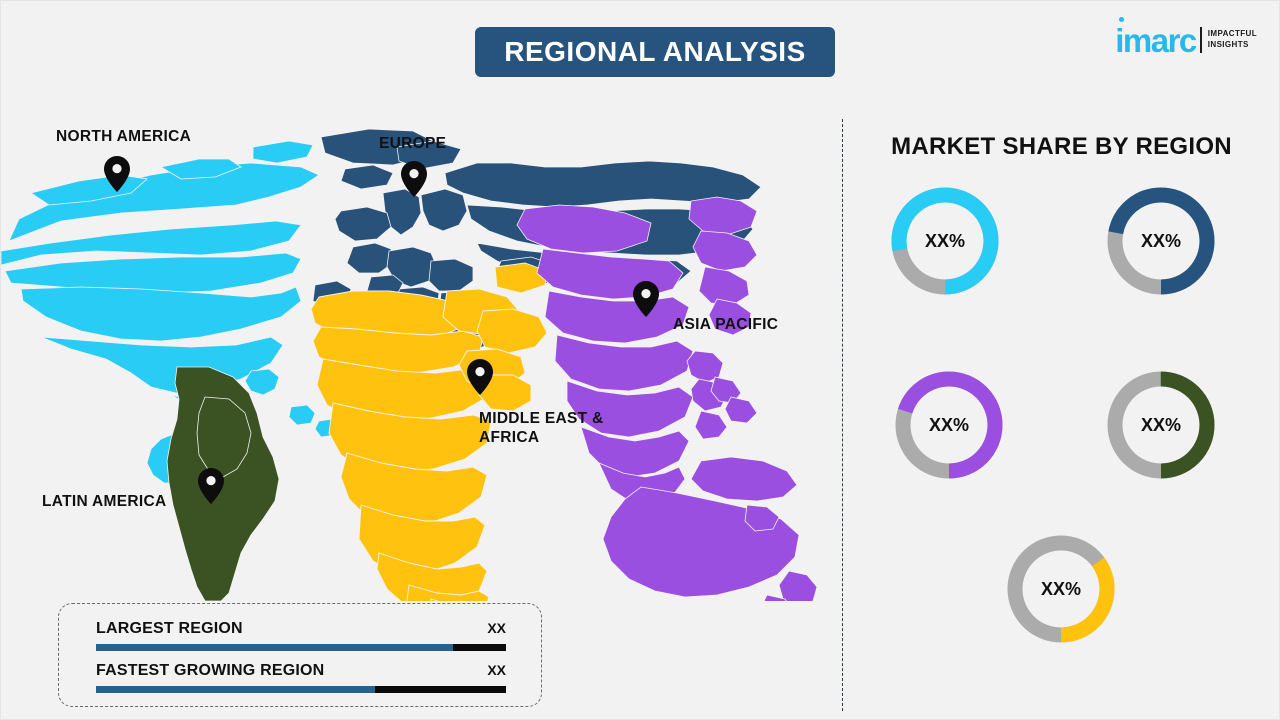  What do you see at coordinates (117, 174) in the screenshot?
I see `map-pin-north-america-icon` at bounding box center [117, 174].